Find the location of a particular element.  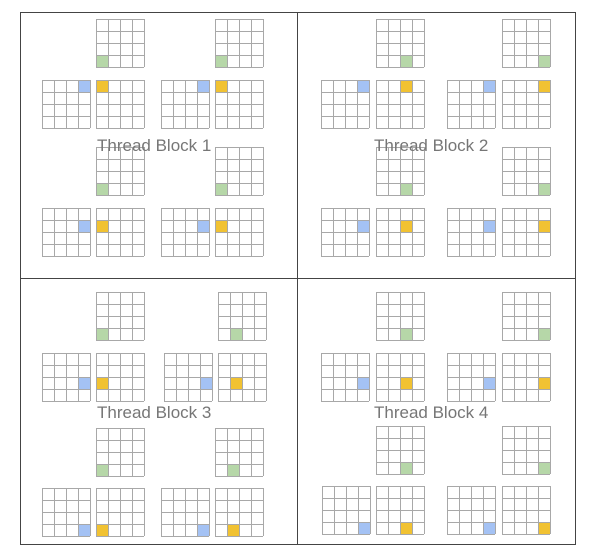

thread-block-2-label: Thread Block 2 is located at coordinates (431, 145).